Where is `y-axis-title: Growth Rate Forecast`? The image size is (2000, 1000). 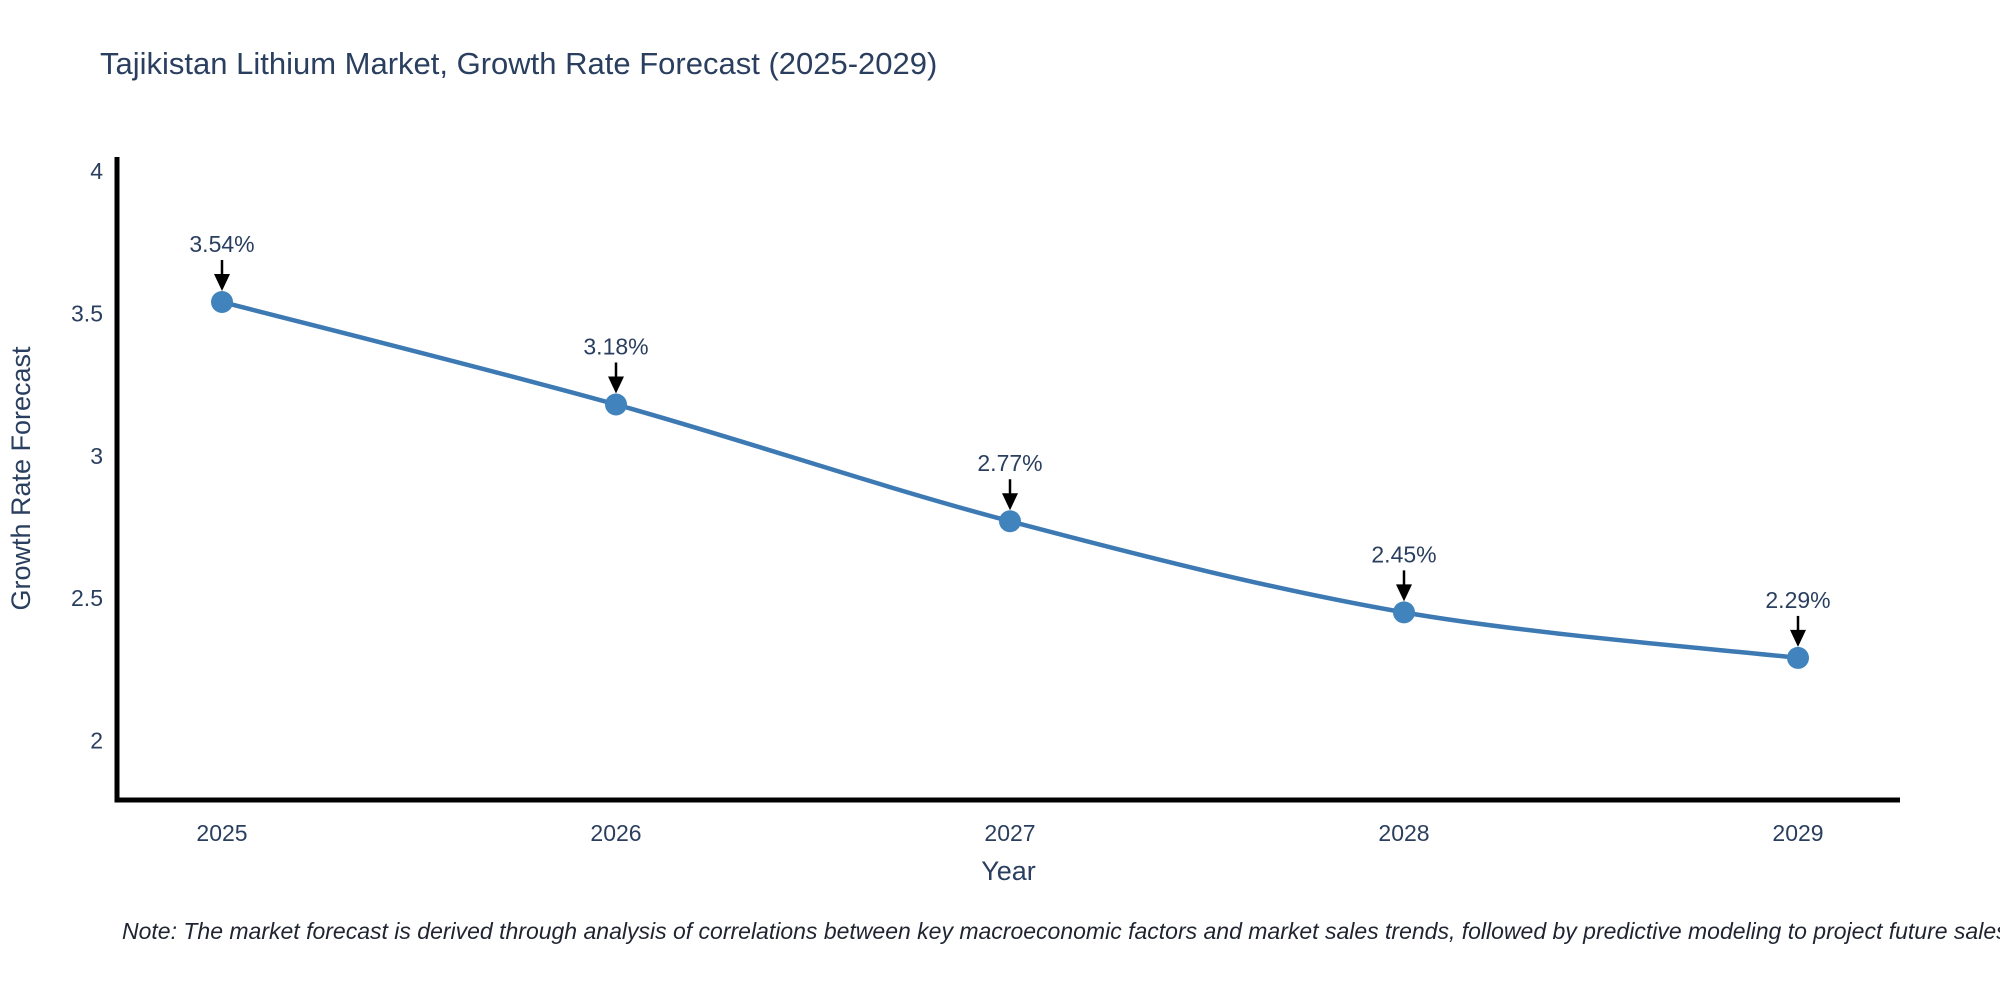 y-axis-title: Growth Rate Forecast is located at coordinates (21, 478).